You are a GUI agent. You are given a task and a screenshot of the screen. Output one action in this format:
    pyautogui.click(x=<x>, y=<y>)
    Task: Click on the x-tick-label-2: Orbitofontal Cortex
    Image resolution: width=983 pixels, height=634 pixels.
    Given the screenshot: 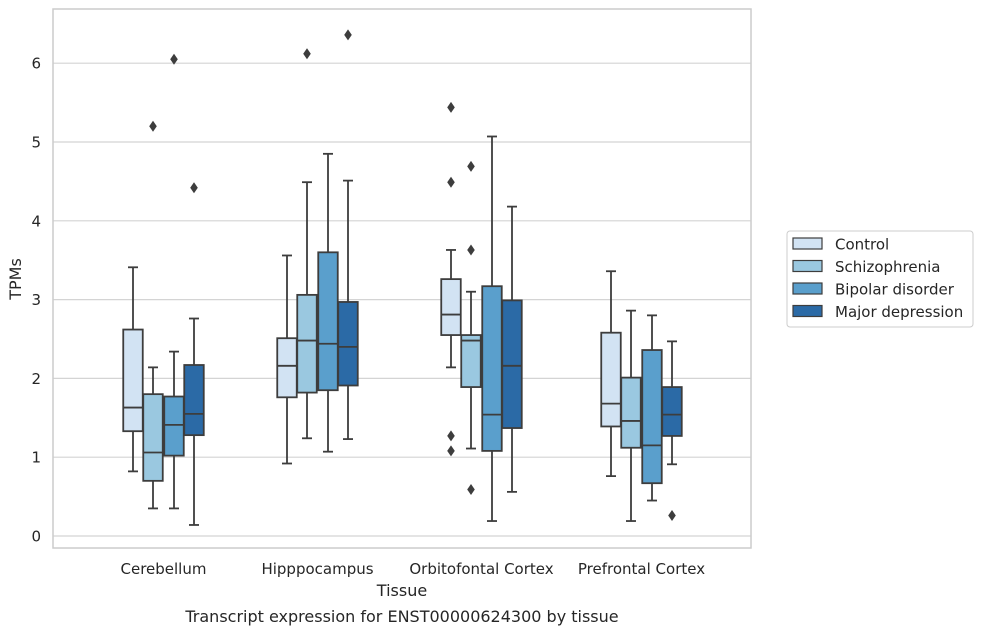 What is the action you would take?
    pyautogui.click(x=481, y=569)
    